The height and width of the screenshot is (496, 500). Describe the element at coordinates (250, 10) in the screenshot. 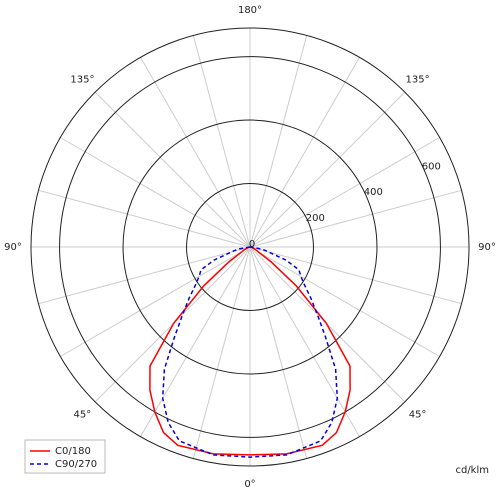

I see `angle-tick-label: 180°` at that location.